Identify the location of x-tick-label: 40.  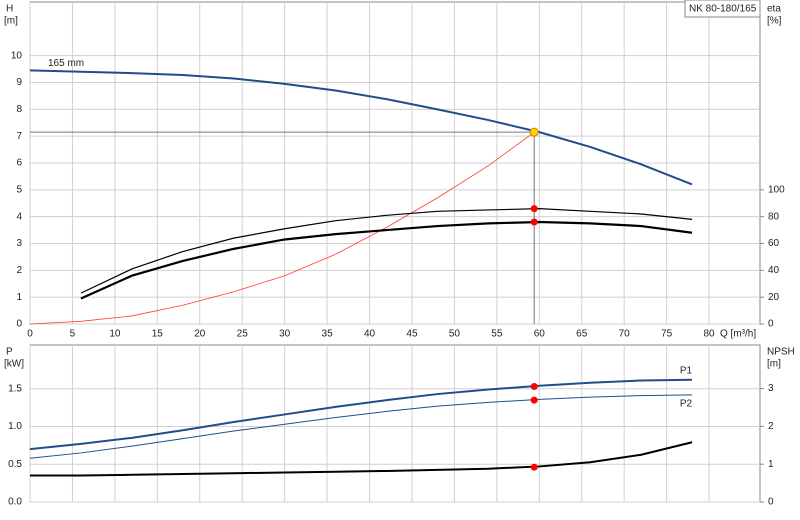
(370, 334).